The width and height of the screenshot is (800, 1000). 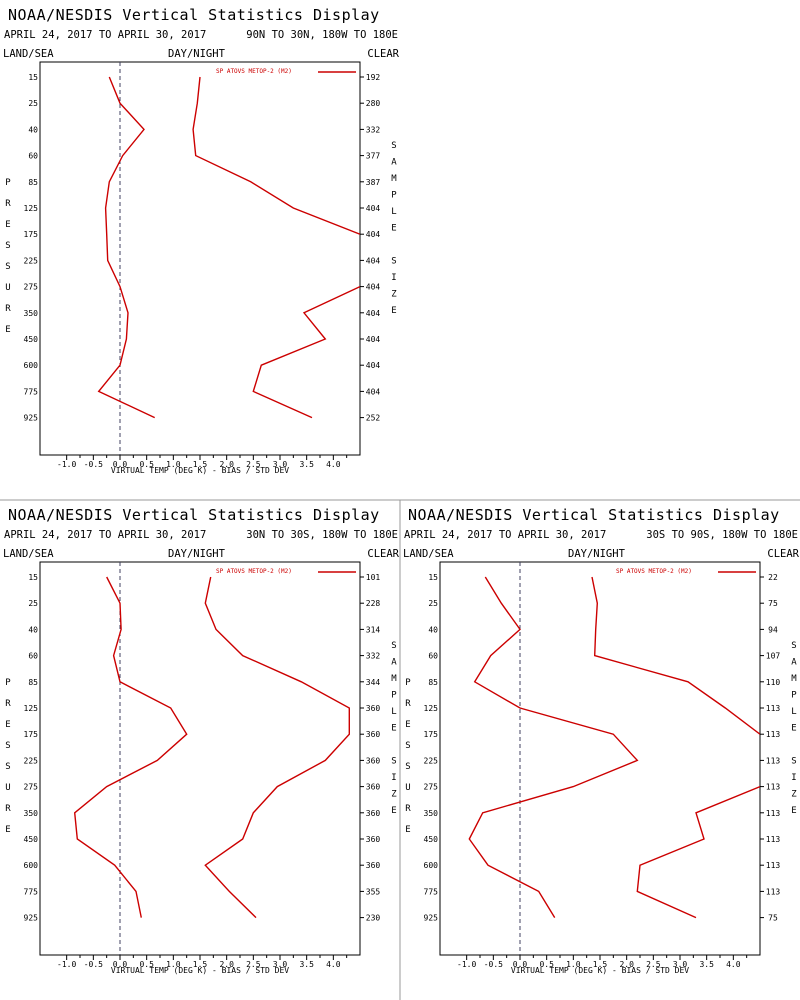 What do you see at coordinates (773, 682) in the screenshot?
I see `sample-size-label: 110` at bounding box center [773, 682].